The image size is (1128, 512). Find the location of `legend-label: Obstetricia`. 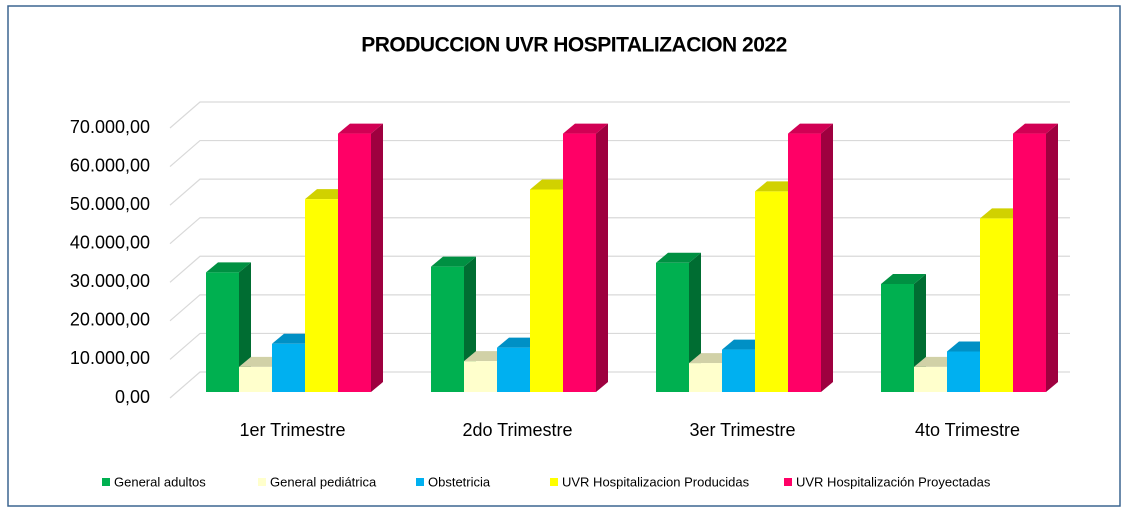

legend-label: Obstetricia is located at coordinates (459, 481).